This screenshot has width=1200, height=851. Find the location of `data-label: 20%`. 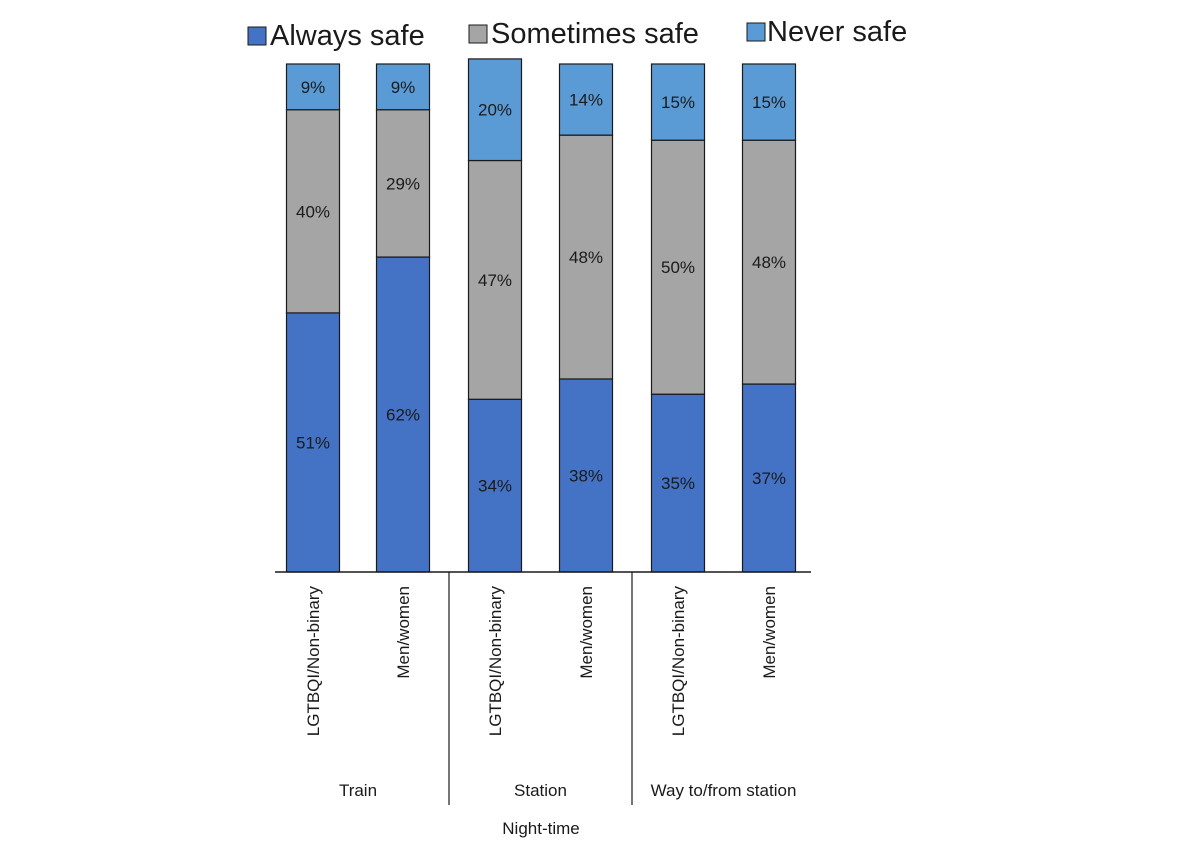

data-label: 20% is located at coordinates (495, 110).